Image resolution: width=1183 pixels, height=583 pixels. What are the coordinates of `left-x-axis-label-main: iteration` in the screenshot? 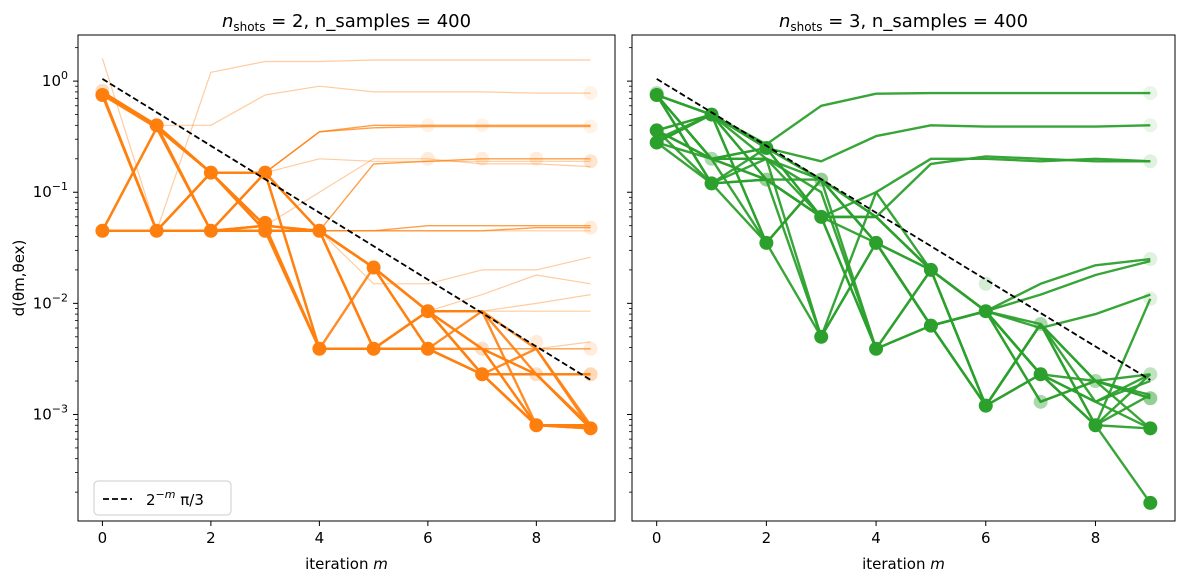 It's located at (339, 564).